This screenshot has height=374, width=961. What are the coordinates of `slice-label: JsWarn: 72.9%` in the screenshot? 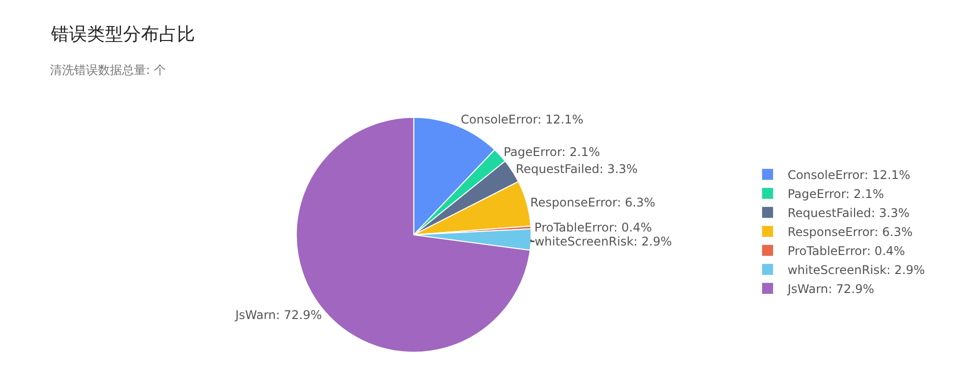 It's located at (278, 315).